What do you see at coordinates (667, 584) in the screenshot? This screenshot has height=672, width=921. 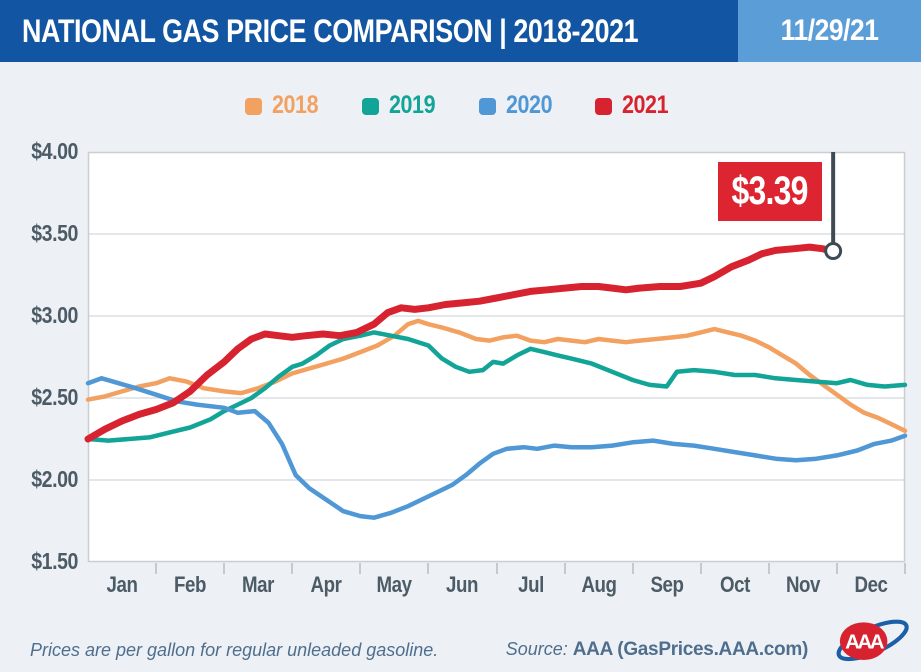 I see `x-axis-label-Sep: Sep` at bounding box center [667, 584].